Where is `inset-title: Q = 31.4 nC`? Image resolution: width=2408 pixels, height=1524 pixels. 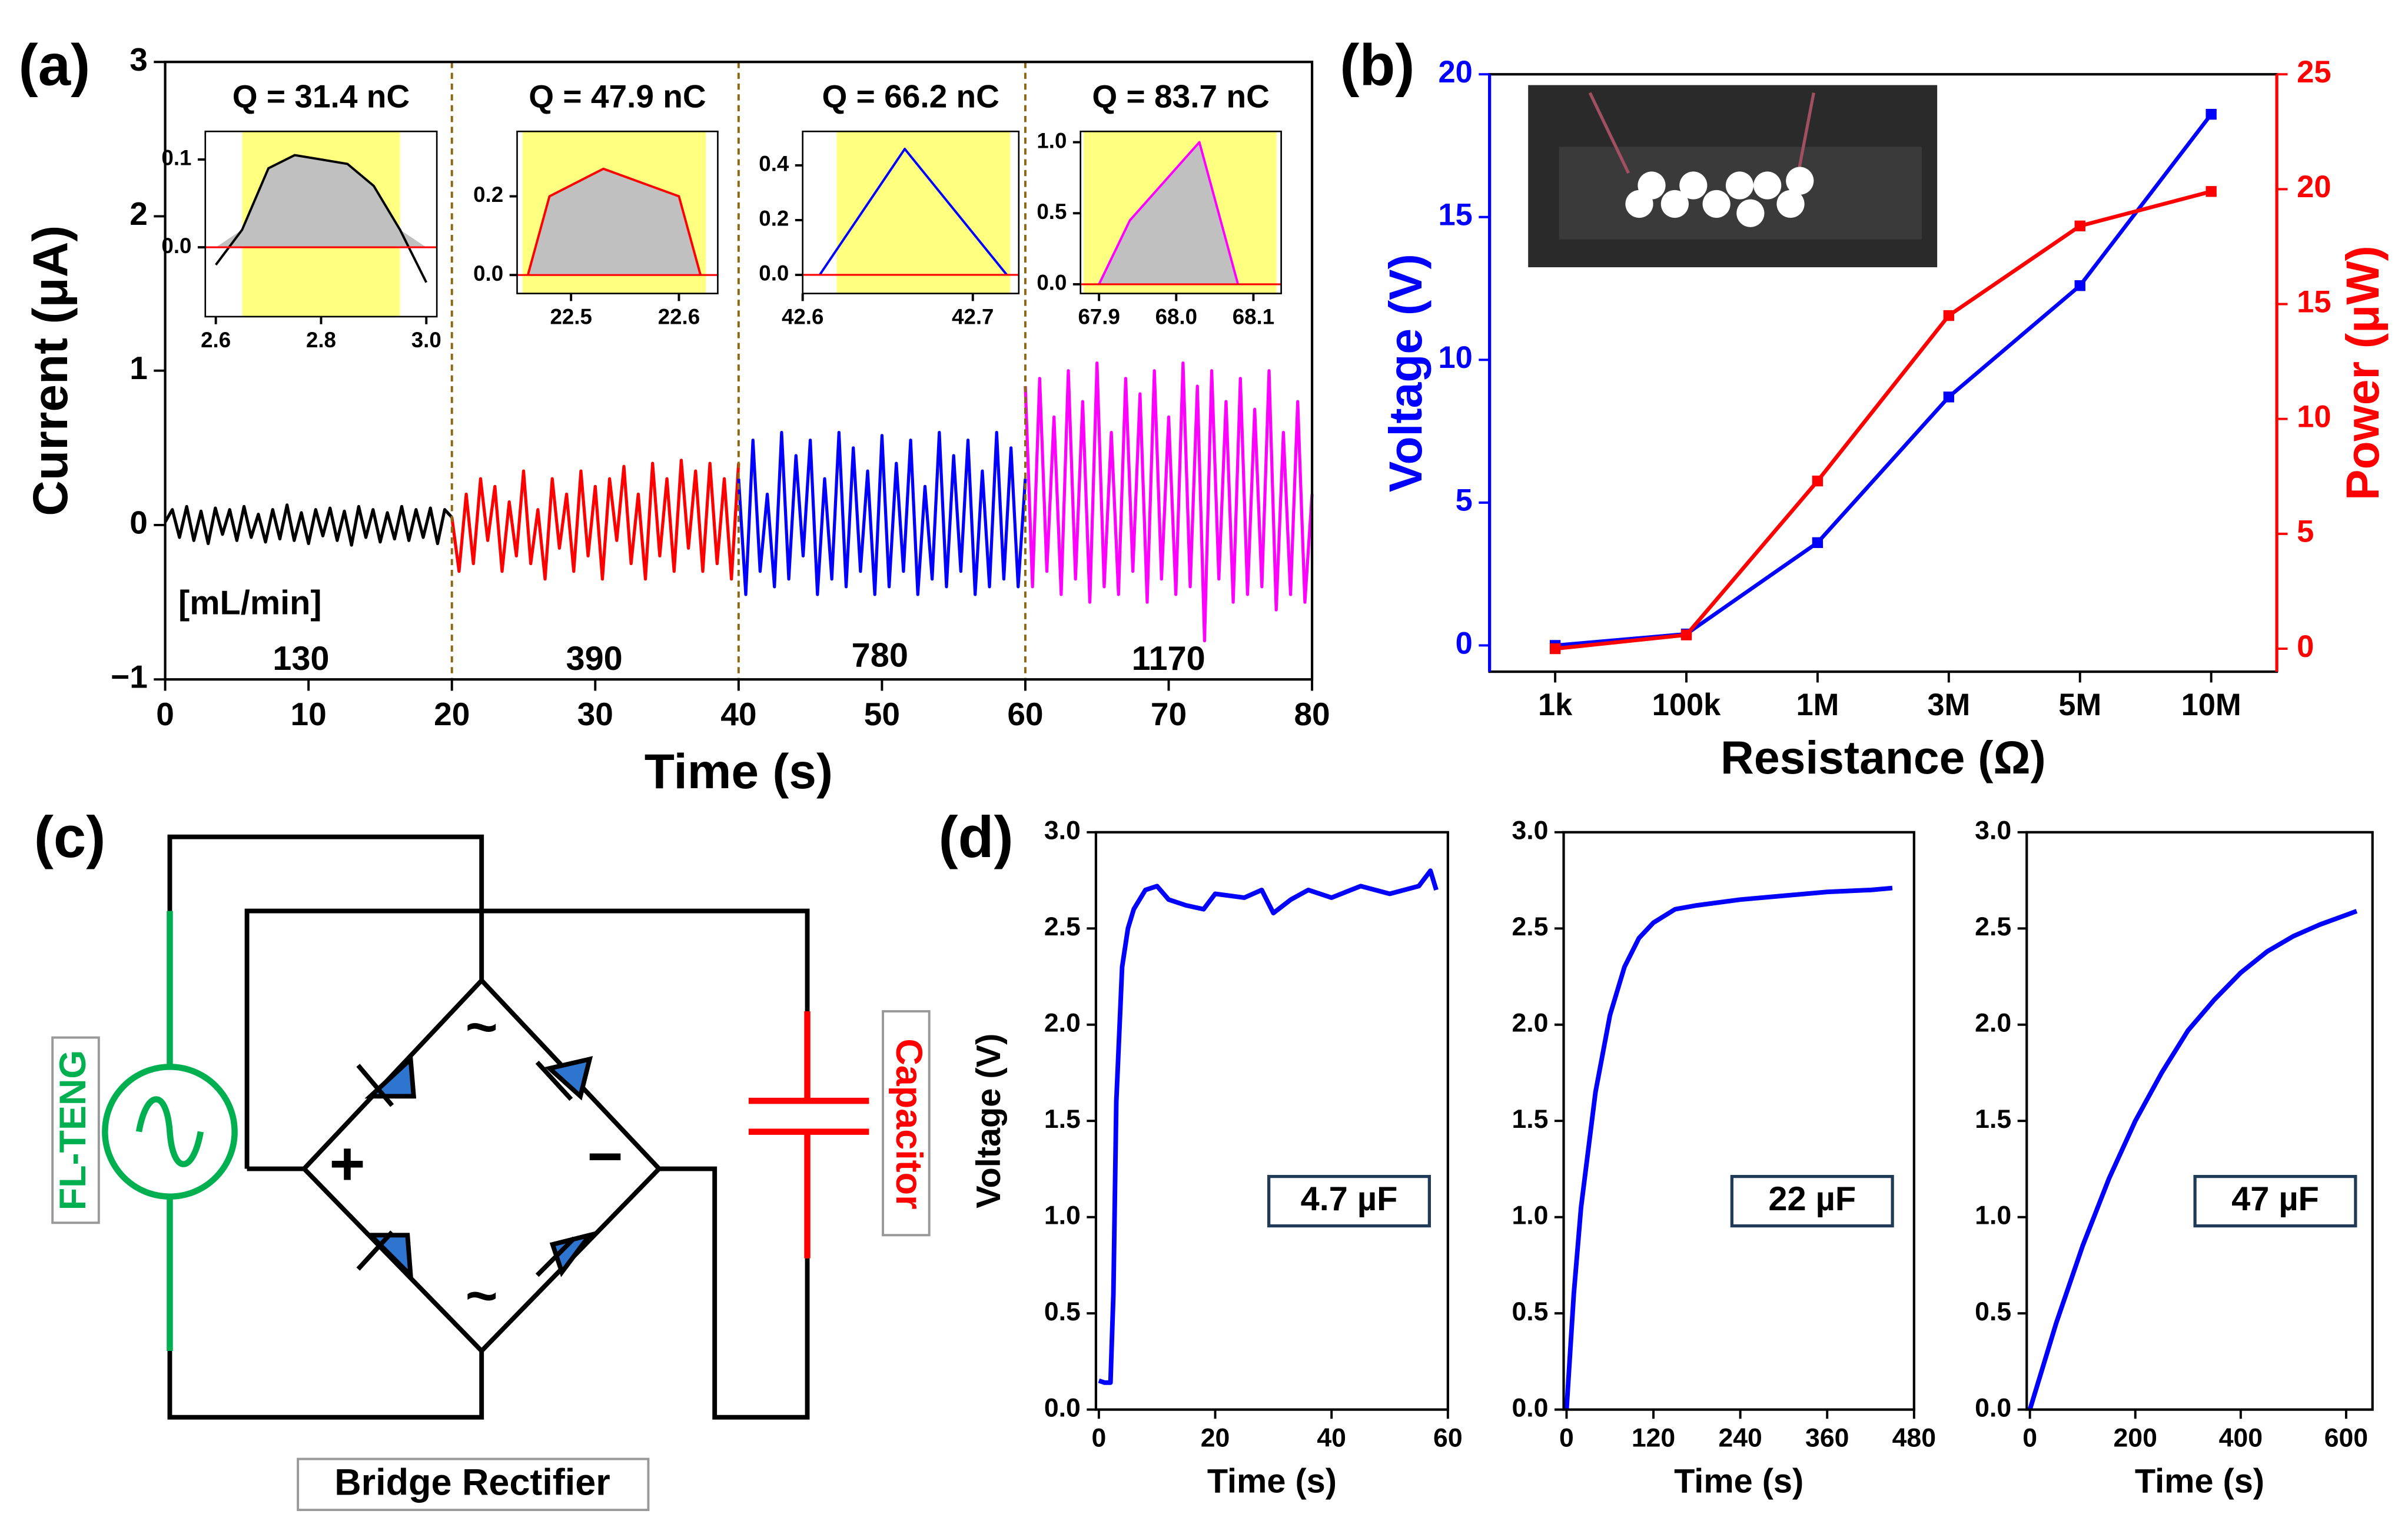
inset-title: Q = 31.4 nC is located at coordinates (321, 97).